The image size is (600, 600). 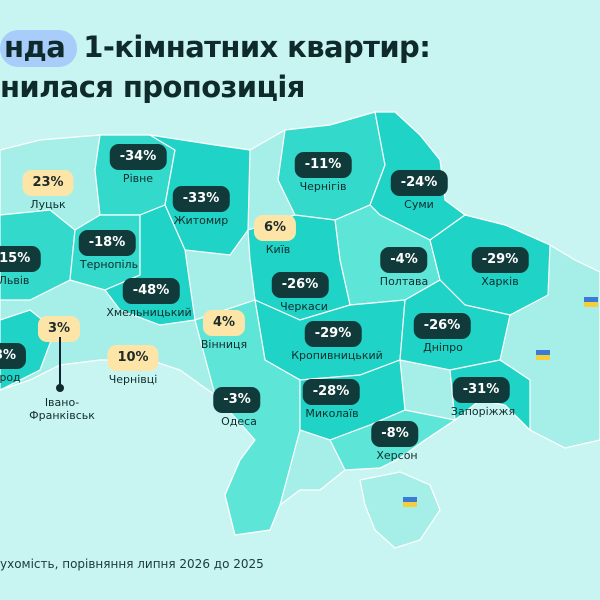 What do you see at coordinates (404, 260) in the screenshot?
I see `badge-poltava: -4%` at bounding box center [404, 260].